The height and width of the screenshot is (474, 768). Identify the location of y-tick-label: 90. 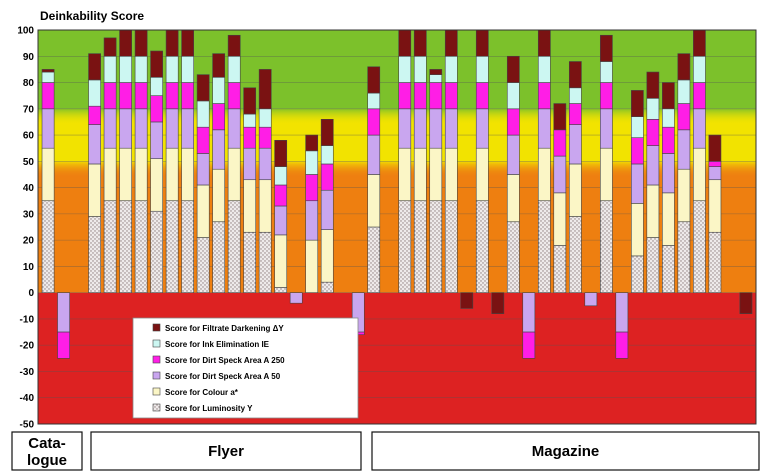
(29, 57).